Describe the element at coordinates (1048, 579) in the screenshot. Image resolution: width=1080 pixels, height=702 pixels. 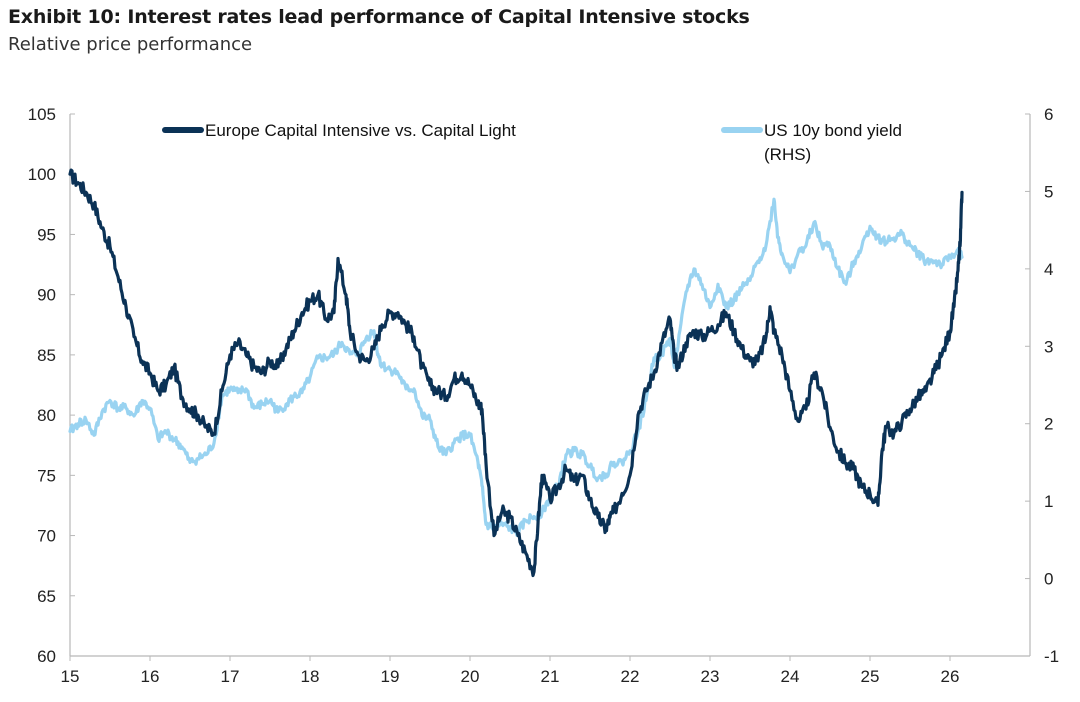
I see `right-tick-label: 0` at that location.